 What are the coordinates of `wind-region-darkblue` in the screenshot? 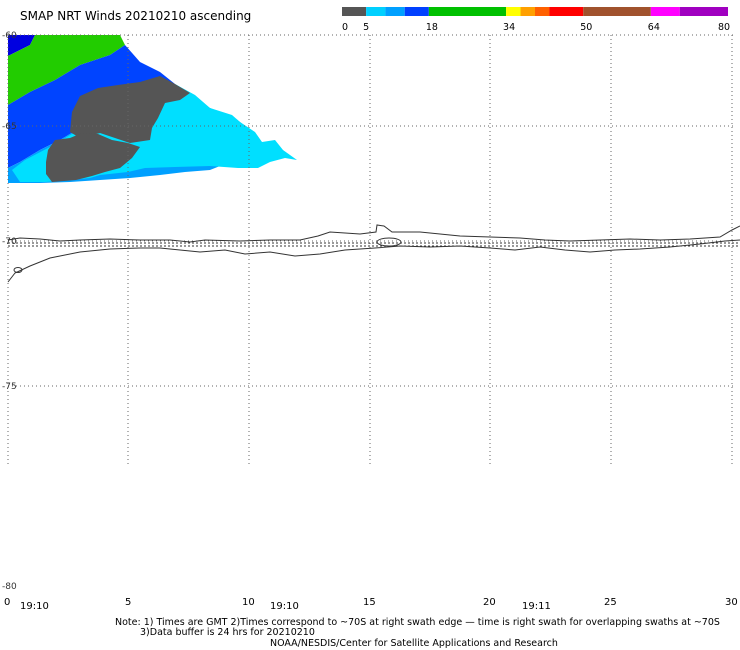 It's located at (21, 45).